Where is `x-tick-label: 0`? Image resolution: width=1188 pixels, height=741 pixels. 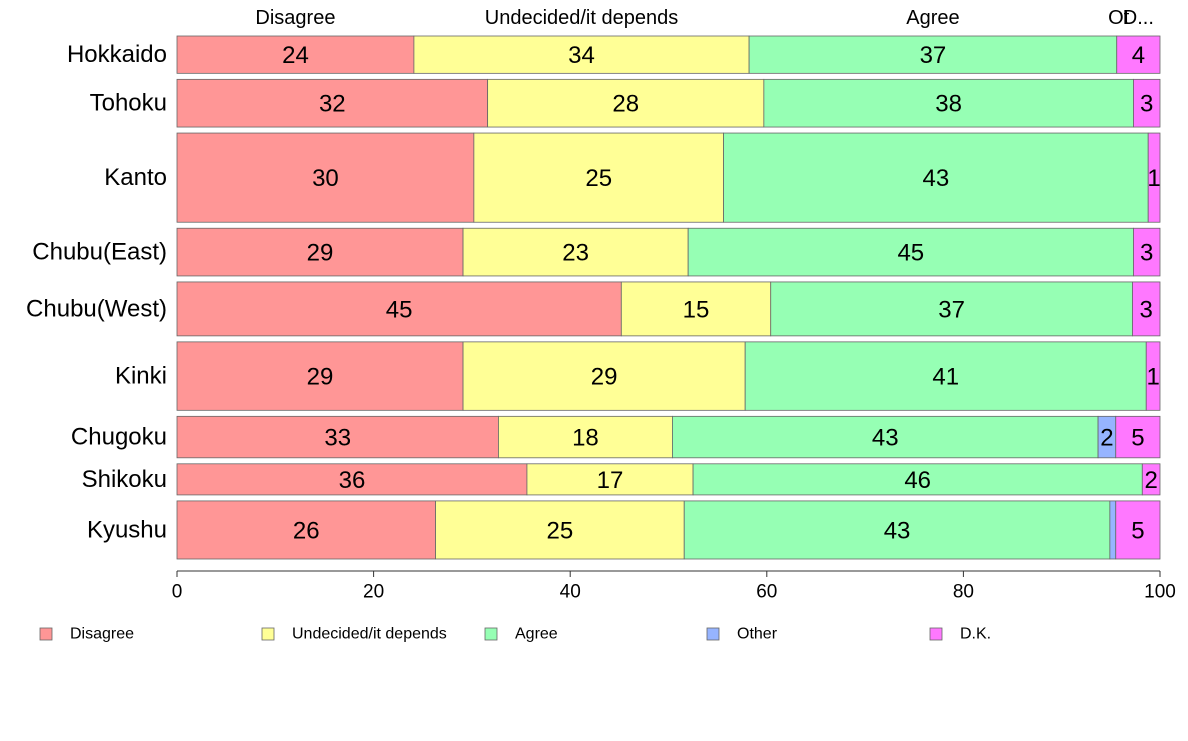 x-tick-label: 0 is located at coordinates (177, 592).